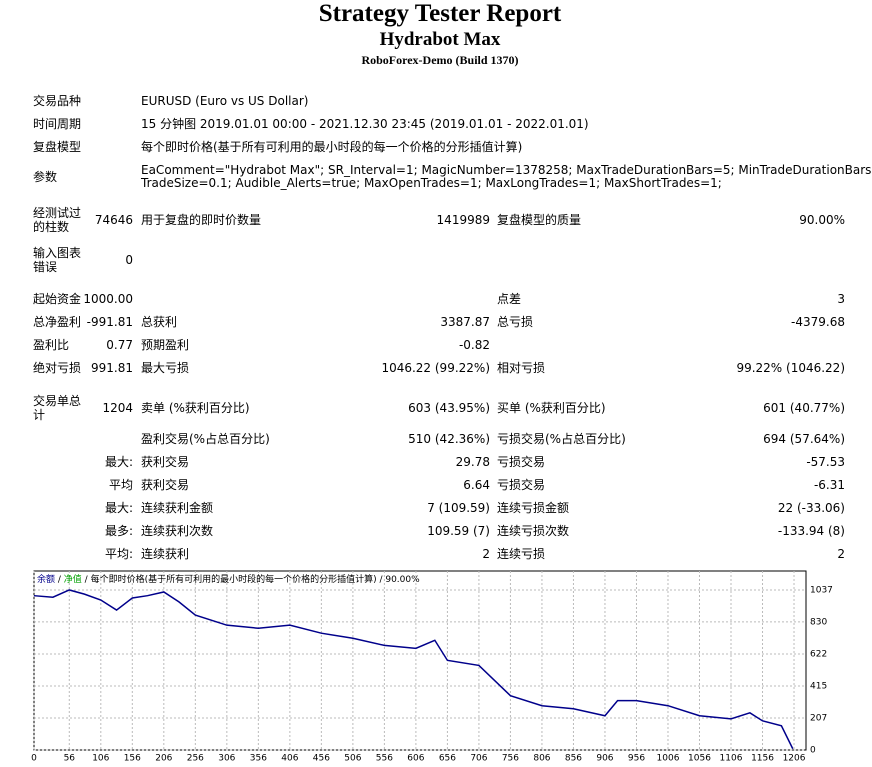 The image size is (872, 767). Describe the element at coordinates (234, 579) in the screenshot. I see `model-note: 每个即时价格(基于所有可利用的最小时段的每一个价格的分形插值计算)` at that location.